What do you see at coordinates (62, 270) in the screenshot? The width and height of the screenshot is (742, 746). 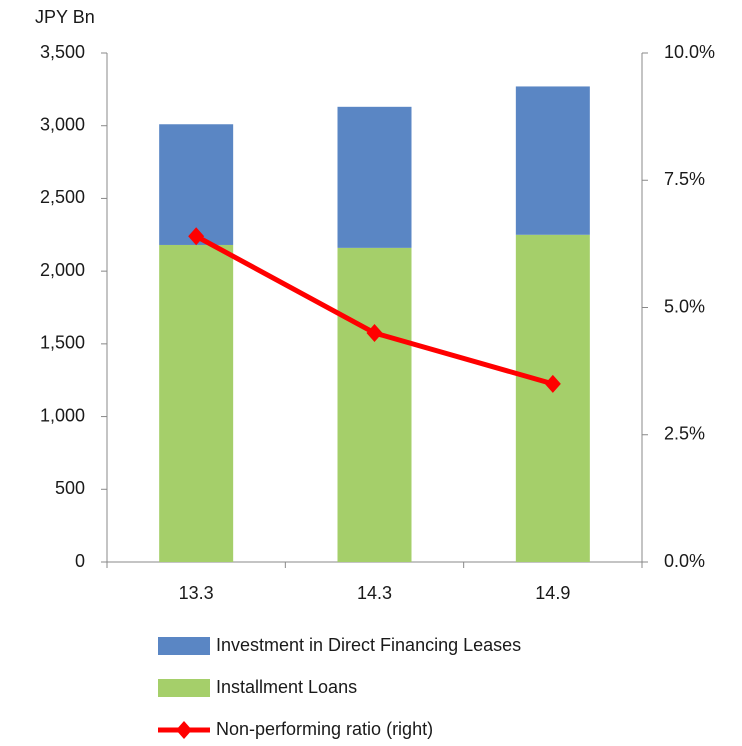 I see `y-tick-label: 2,000` at bounding box center [62, 270].